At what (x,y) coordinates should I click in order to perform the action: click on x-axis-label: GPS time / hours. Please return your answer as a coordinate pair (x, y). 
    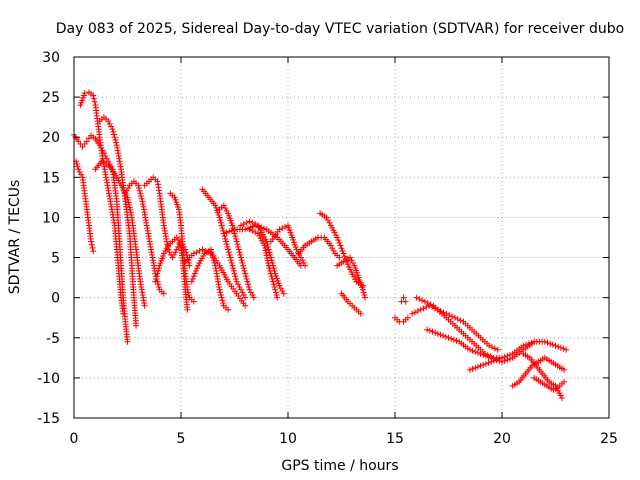
    Looking at the image, I should click on (339, 466).